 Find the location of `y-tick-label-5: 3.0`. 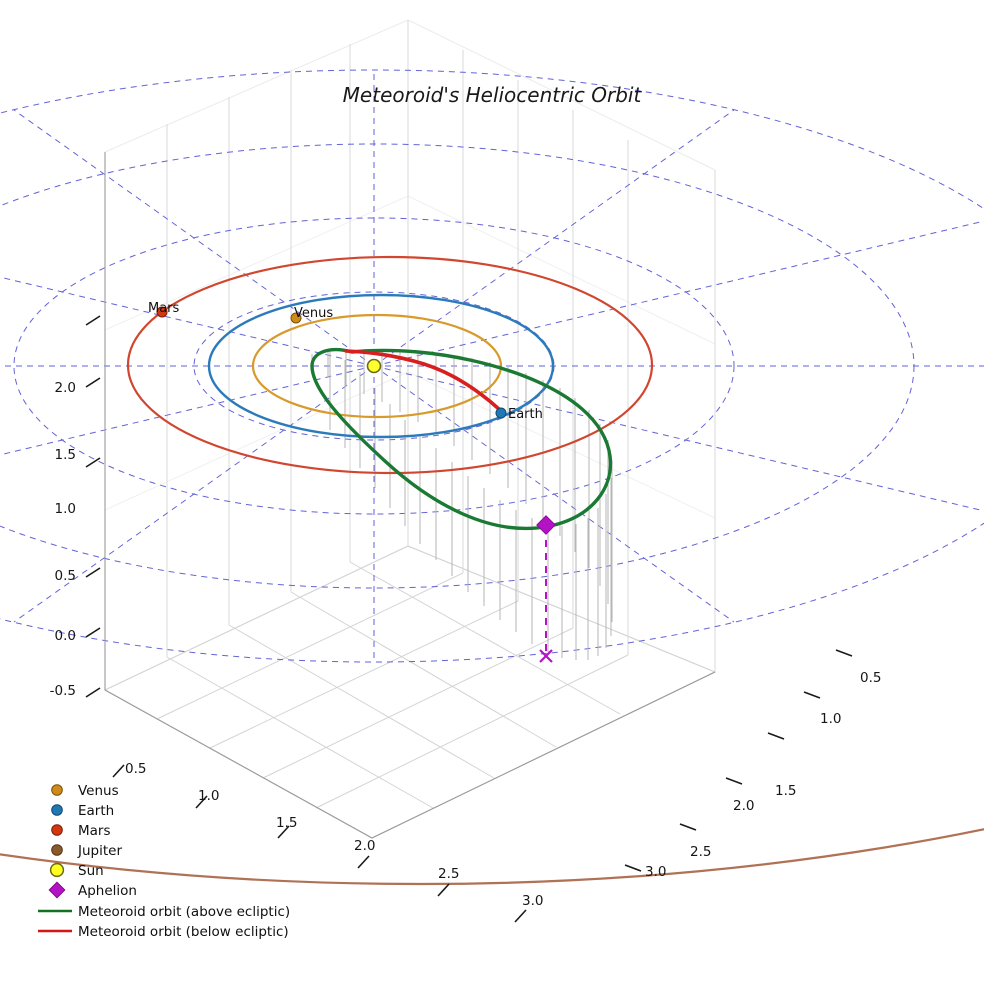

y-tick-label-5: 3.0 is located at coordinates (655, 872).